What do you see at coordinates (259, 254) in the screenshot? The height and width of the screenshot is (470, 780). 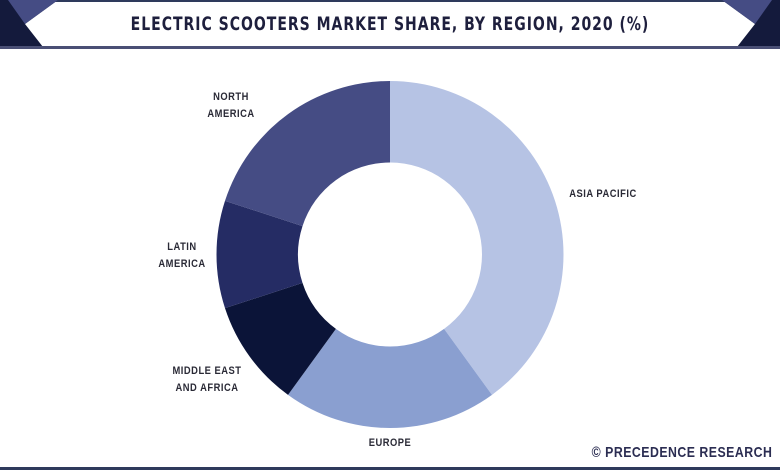 I see `donut-segment-latin-america` at bounding box center [259, 254].